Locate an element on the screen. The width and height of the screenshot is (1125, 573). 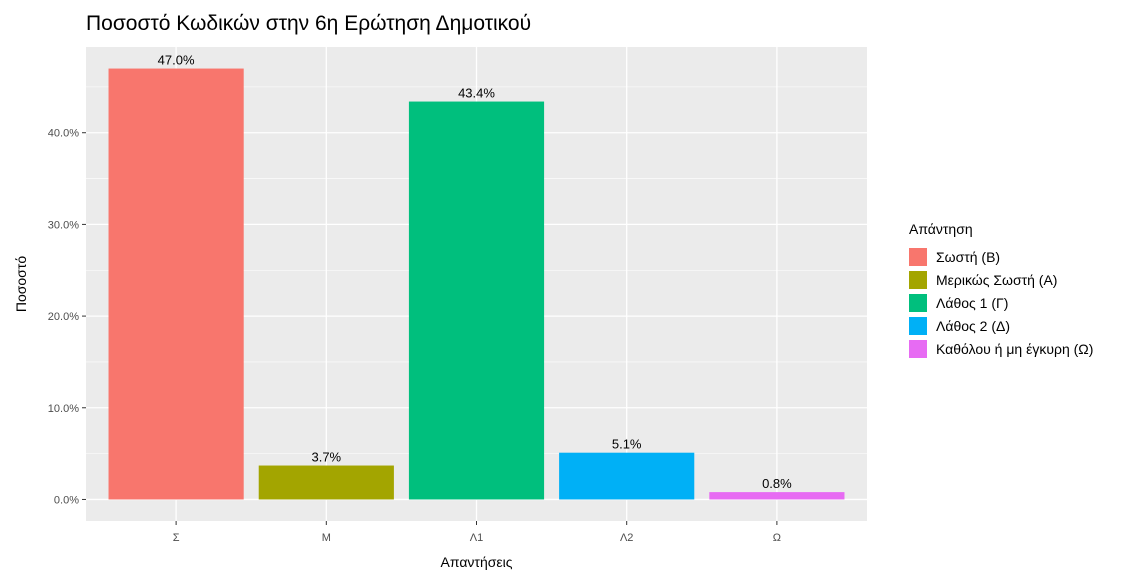
y-axis-title: Ποσοστό is located at coordinates (21, 284).